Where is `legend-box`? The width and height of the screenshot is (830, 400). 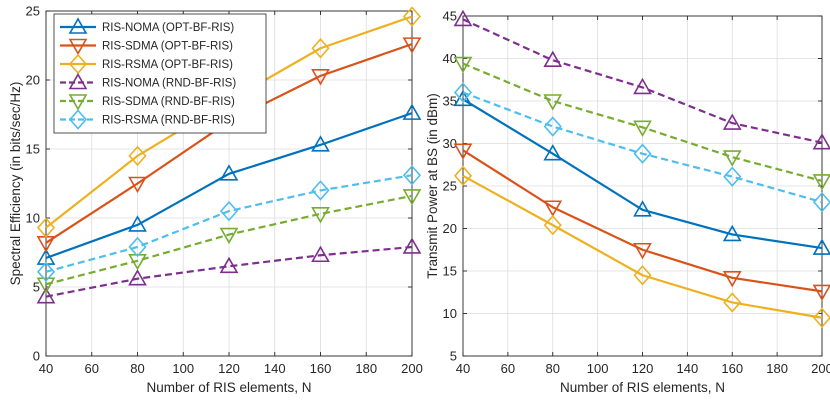 legend-box is located at coordinates (160, 73).